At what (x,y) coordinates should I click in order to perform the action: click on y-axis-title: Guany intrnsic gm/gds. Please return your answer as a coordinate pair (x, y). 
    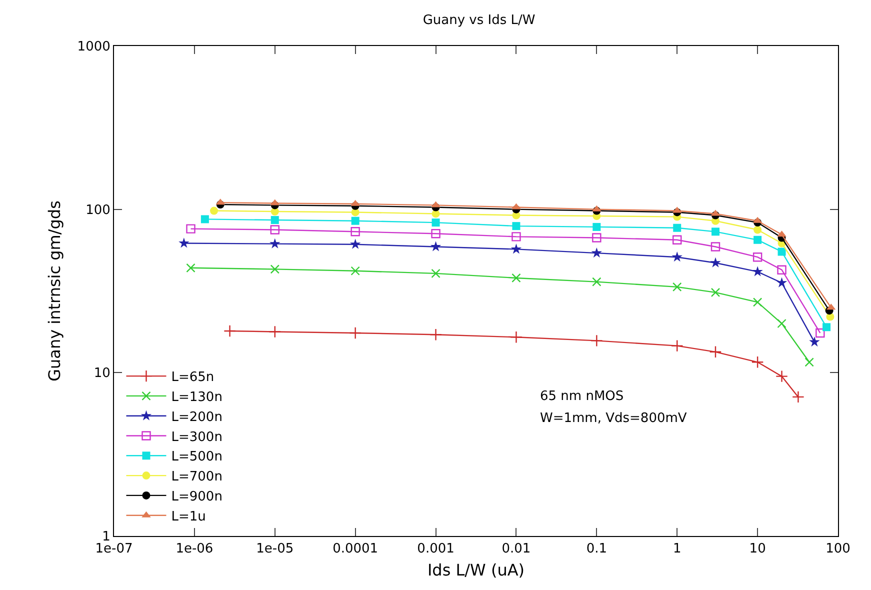
    Looking at the image, I should click on (54, 291).